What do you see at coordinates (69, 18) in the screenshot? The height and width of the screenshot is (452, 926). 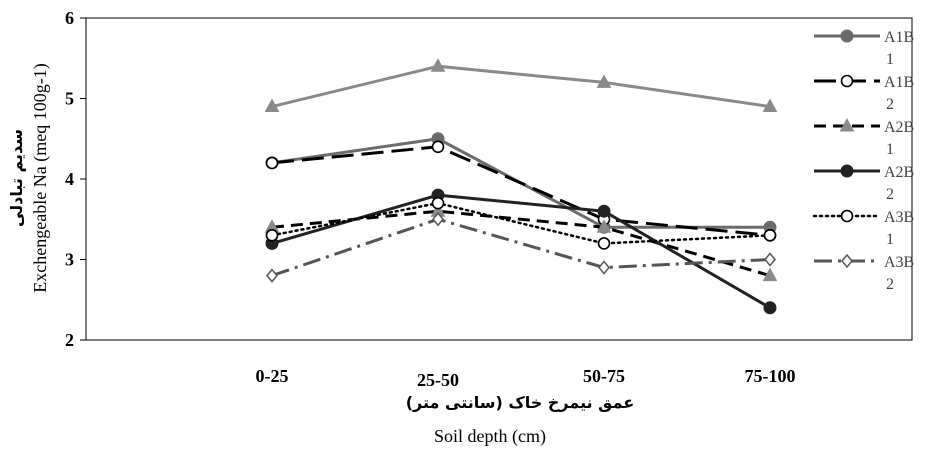 I see `y-tick-label: 6` at bounding box center [69, 18].